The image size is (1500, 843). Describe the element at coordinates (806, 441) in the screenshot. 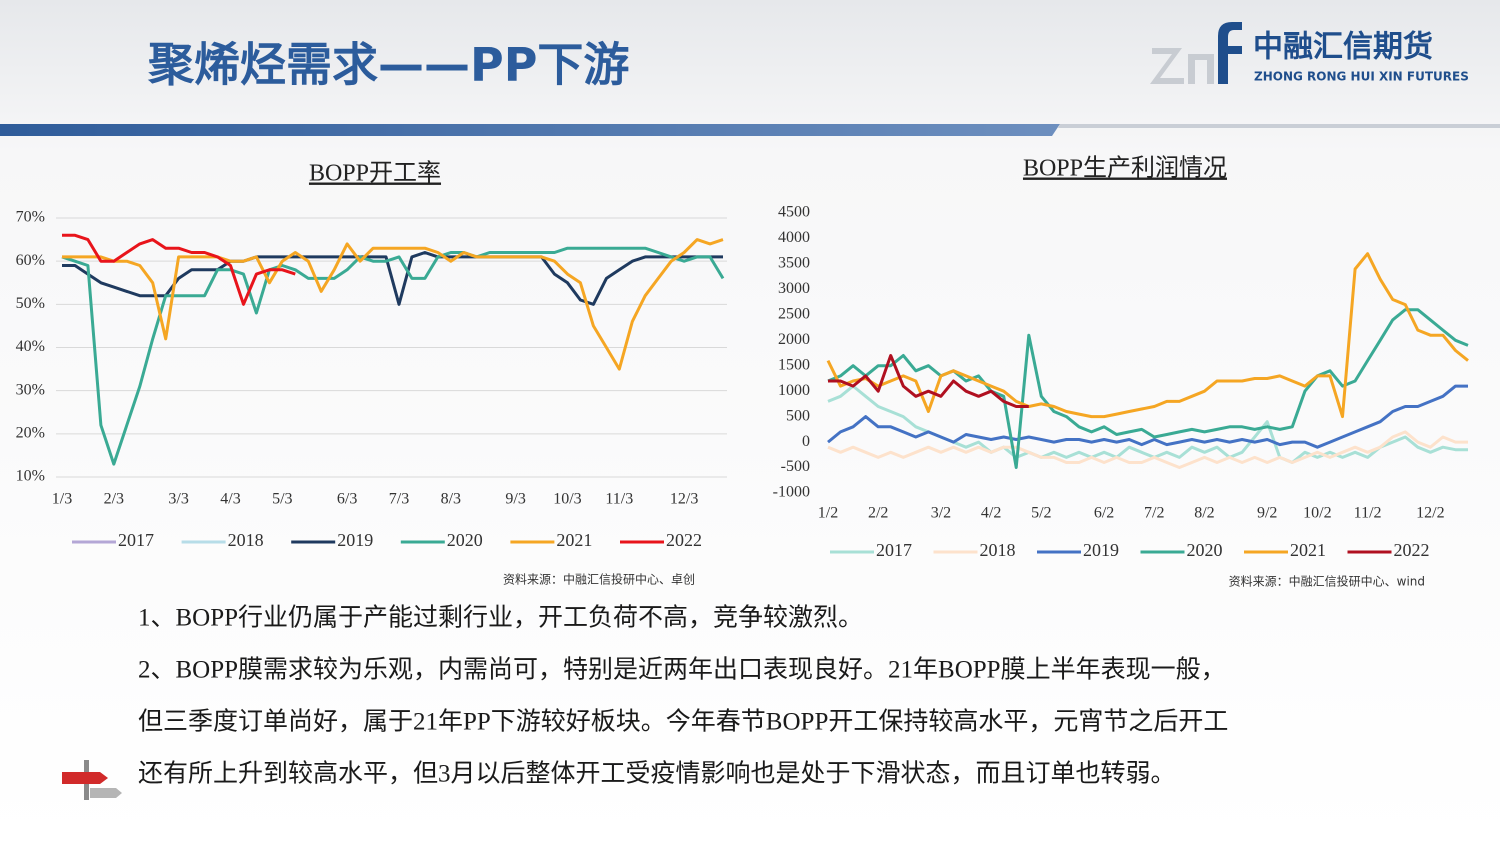

I see `y-tick-label: 0` at that location.